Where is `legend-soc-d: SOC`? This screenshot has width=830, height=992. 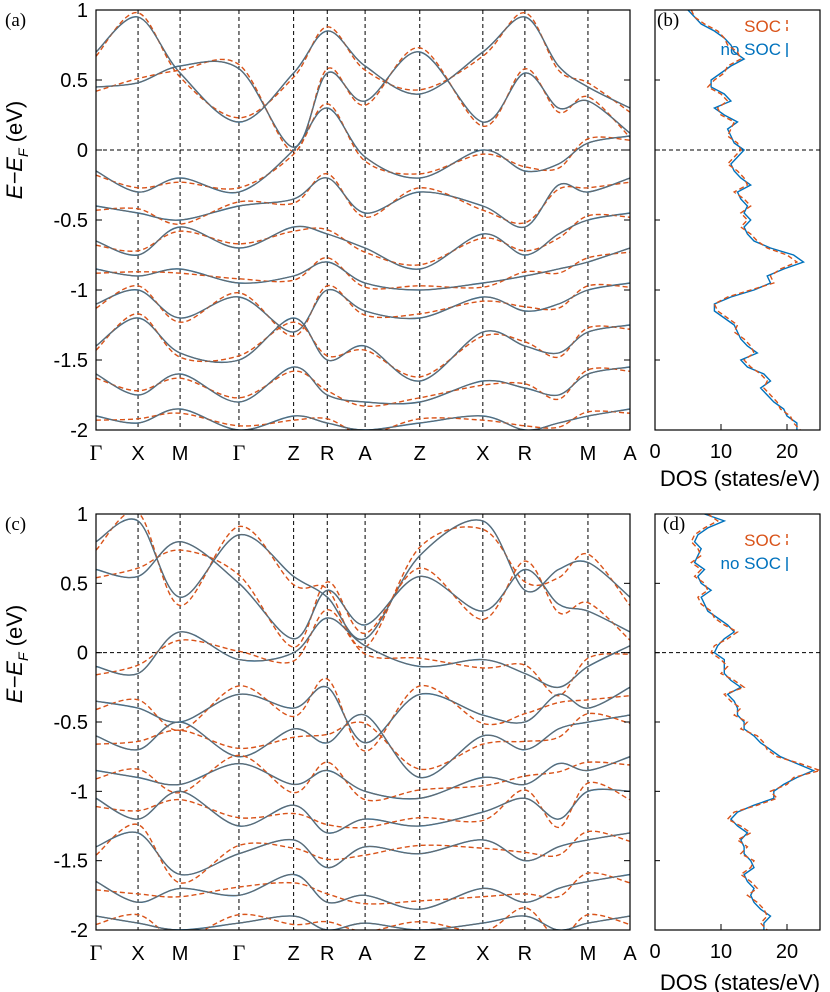
legend-soc-d: SOC is located at coordinates (762, 540).